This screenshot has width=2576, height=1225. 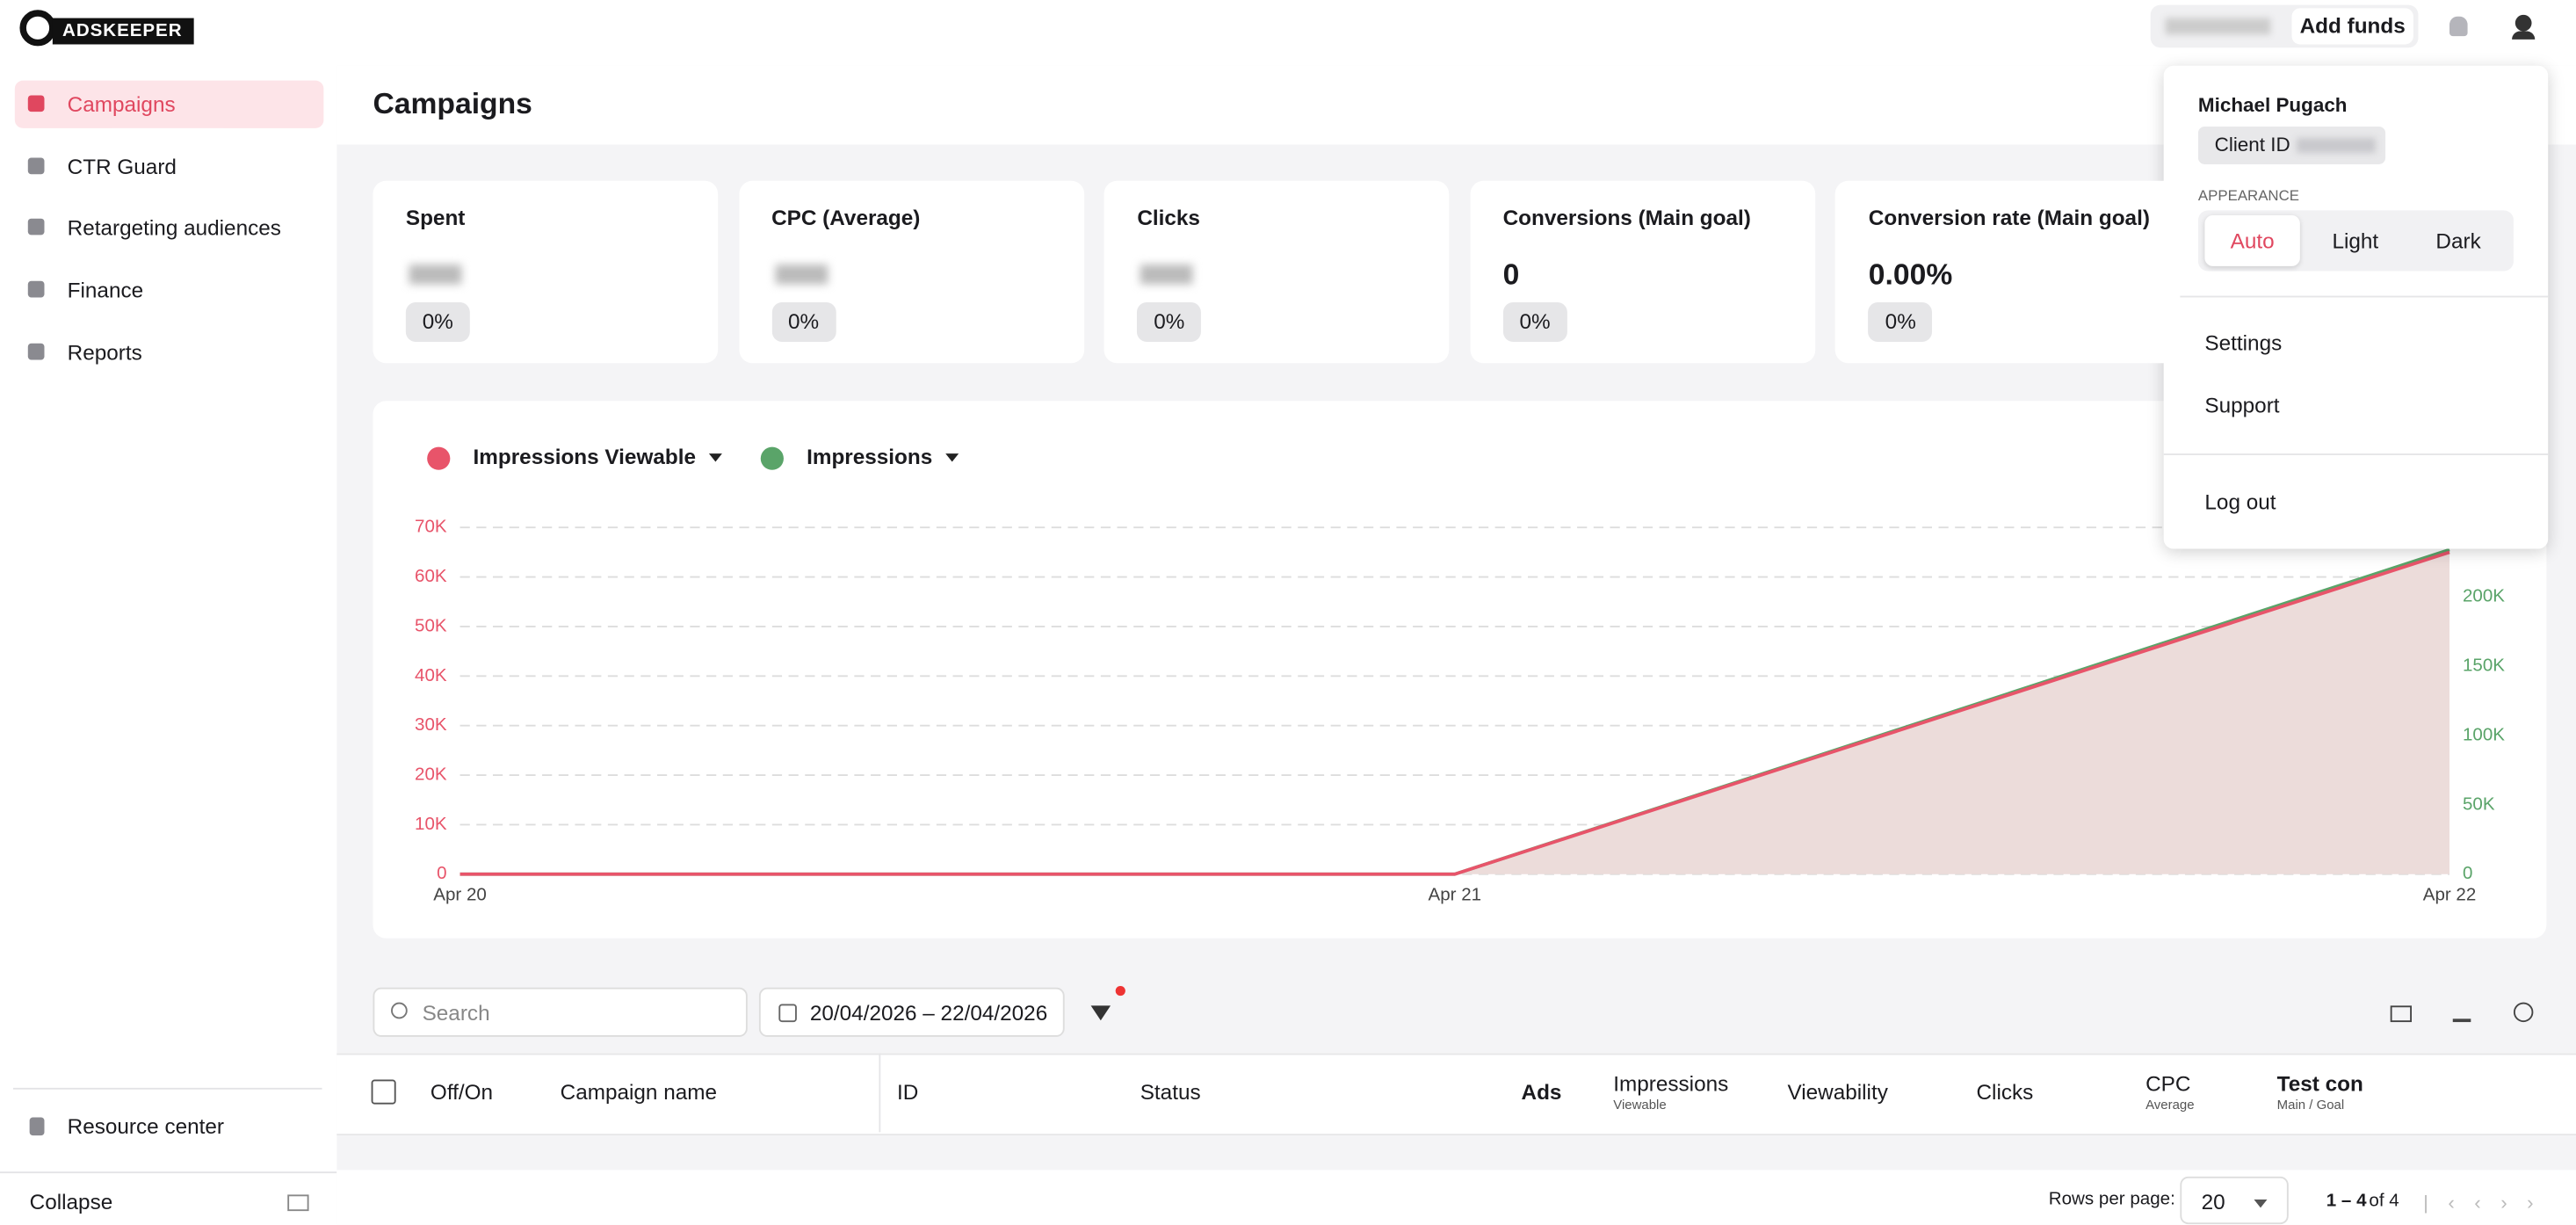 What do you see at coordinates (298, 1203) in the screenshot?
I see `collapse-icon` at bounding box center [298, 1203].